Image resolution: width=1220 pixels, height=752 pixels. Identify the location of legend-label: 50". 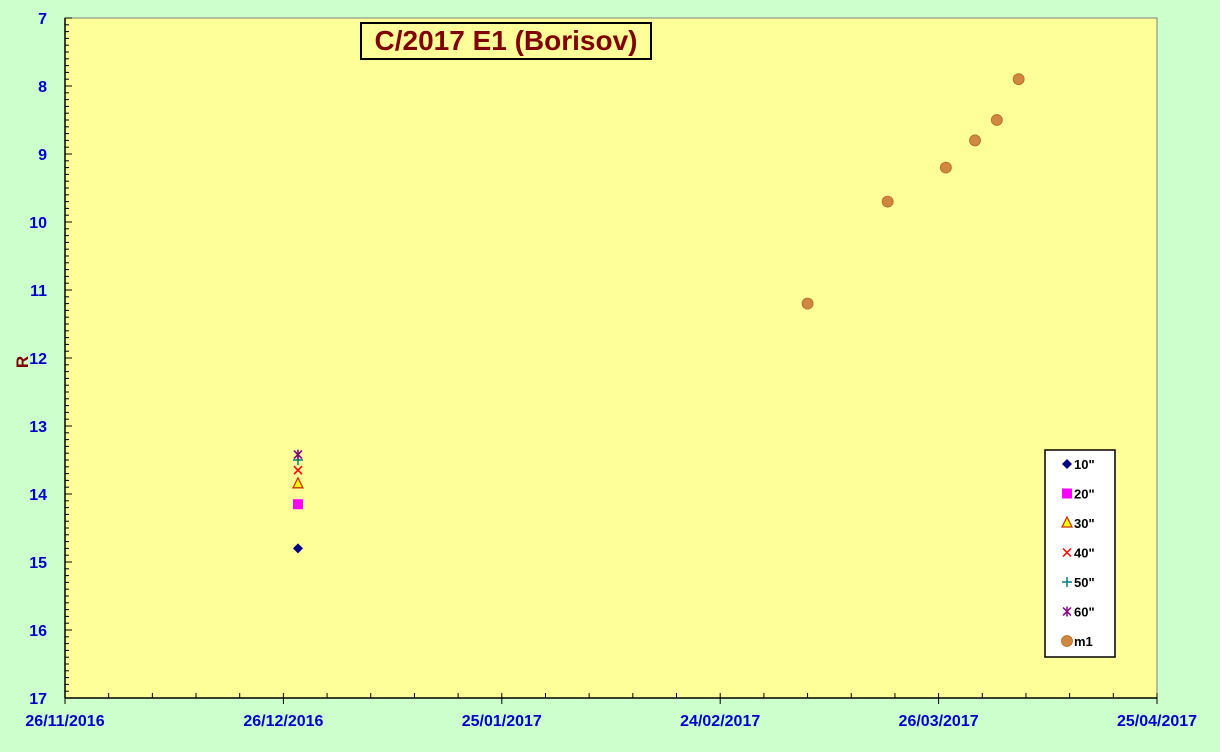
(1084, 582).